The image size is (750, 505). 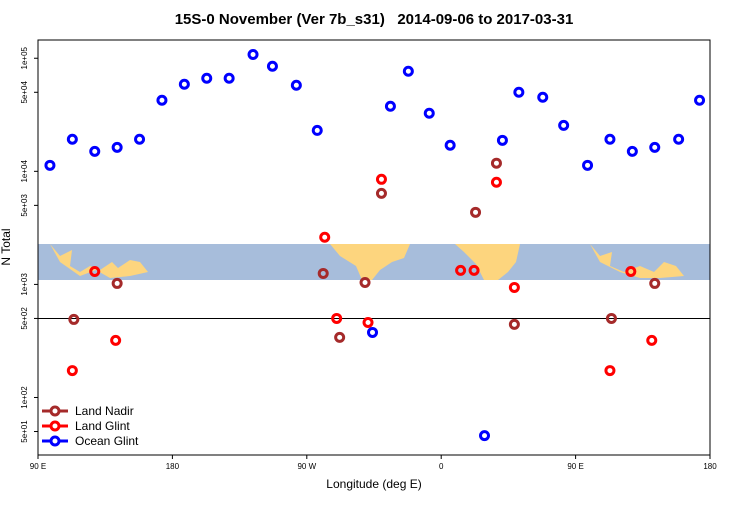 What do you see at coordinates (24, 284) in the screenshot?
I see `y-tick-label: 1e+03` at bounding box center [24, 284].